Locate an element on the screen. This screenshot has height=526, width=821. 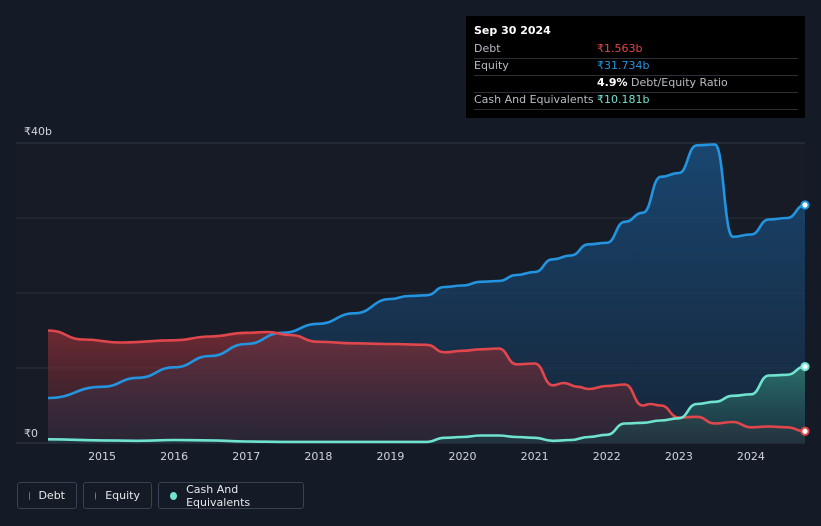
legend-item-equity: Equity is located at coordinates (117, 495).